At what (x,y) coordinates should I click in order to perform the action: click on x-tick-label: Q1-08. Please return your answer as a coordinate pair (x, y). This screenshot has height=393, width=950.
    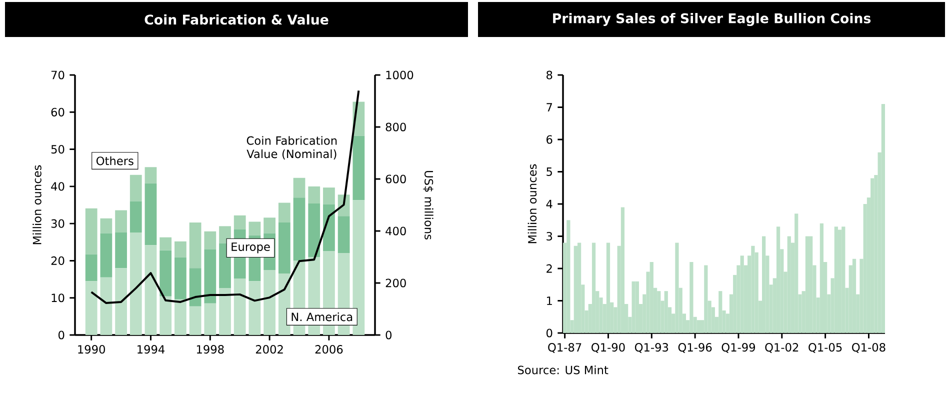
    Looking at the image, I should click on (869, 348).